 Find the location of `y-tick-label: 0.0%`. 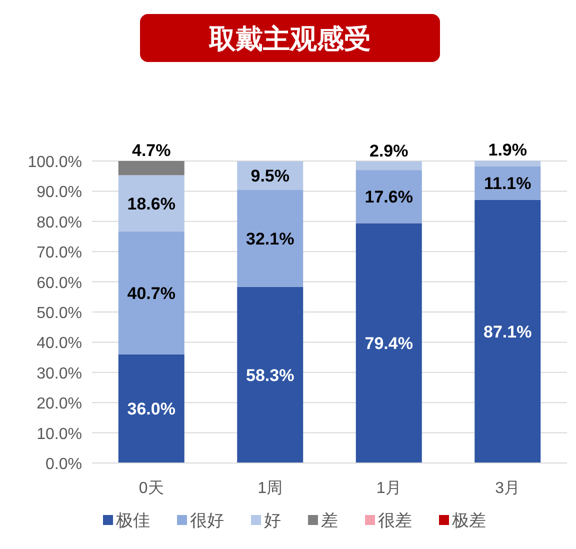

y-tick-label: 0.0% is located at coordinates (64, 464).